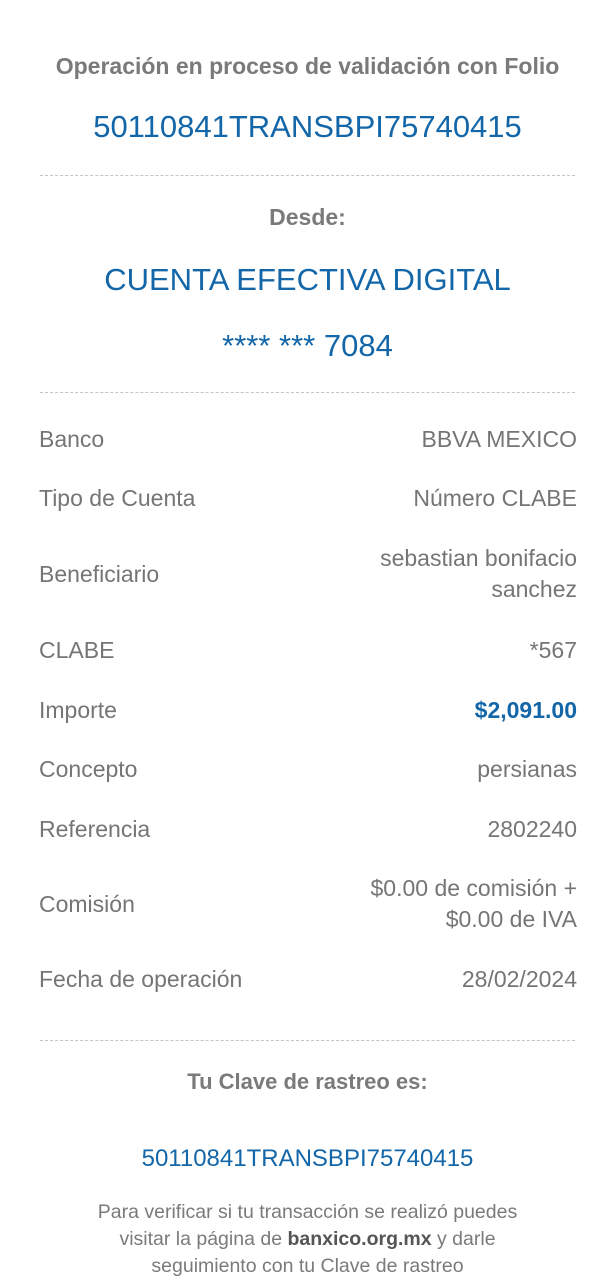  Describe the element at coordinates (308, 574) in the screenshot. I see `detail-row-beneficiary: Beneficiario sebastian bonifacio sanchez` at that location.